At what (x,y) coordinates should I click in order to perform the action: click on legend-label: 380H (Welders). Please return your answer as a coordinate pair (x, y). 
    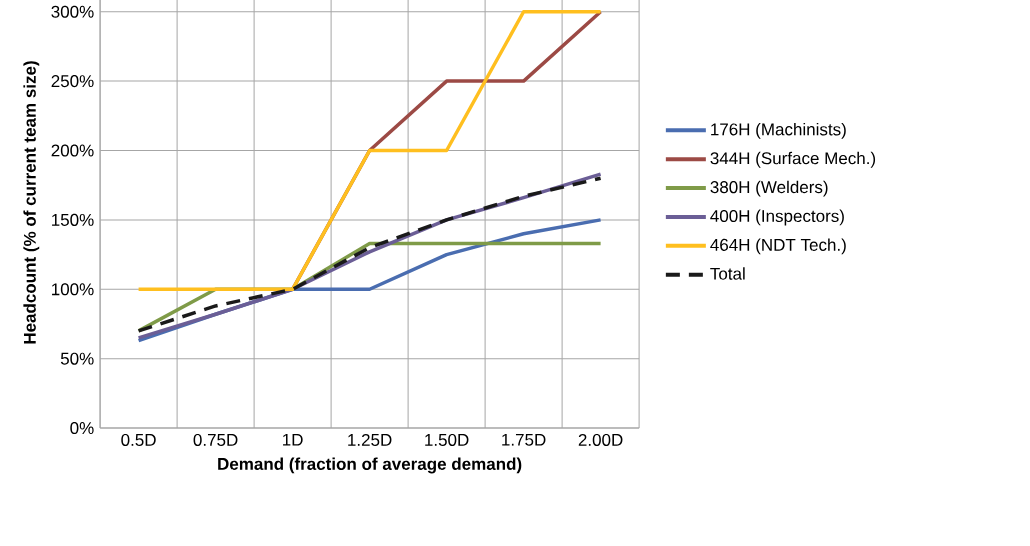
    Looking at the image, I should click on (769, 188).